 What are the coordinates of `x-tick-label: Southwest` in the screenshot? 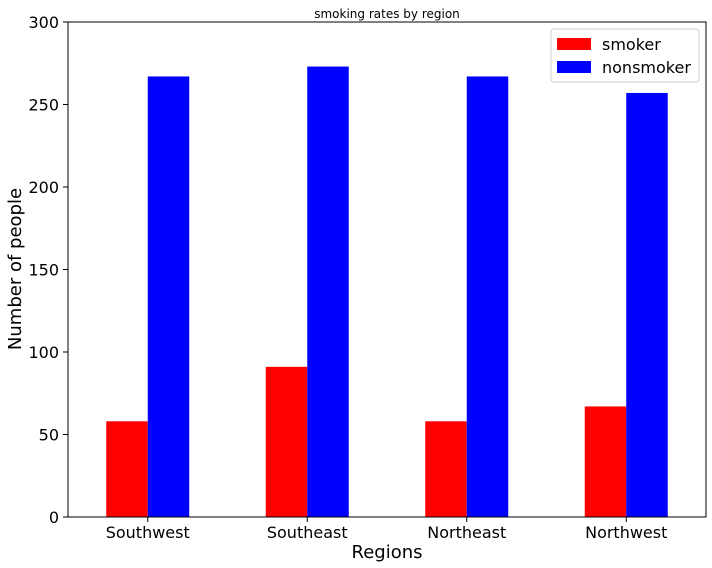 It's located at (148, 532).